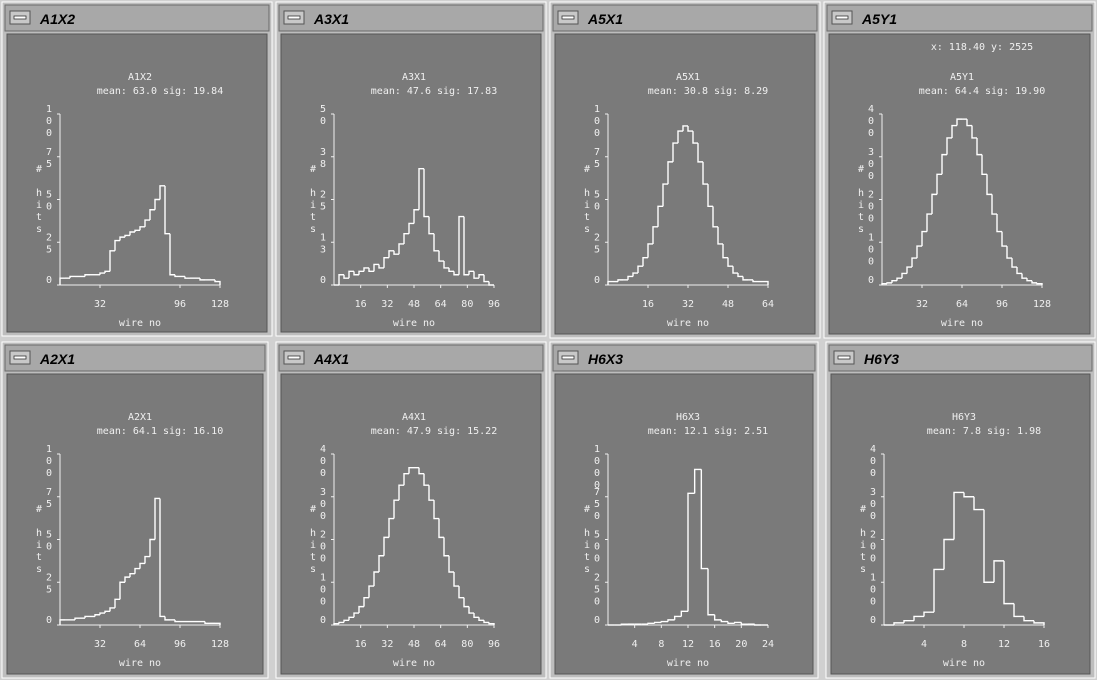  What do you see at coordinates (160, 431) in the screenshot?
I see `plot-stats: mean: 64.1 sig: 16.10` at bounding box center [160, 431].